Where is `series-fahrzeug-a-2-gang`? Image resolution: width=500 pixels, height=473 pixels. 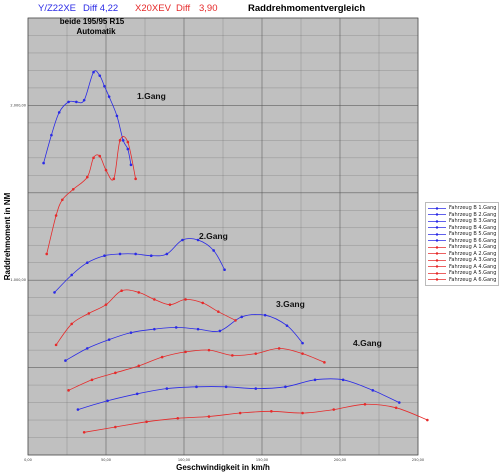
series-fahrzeug-a-2-gang is located at coordinates (145, 318).